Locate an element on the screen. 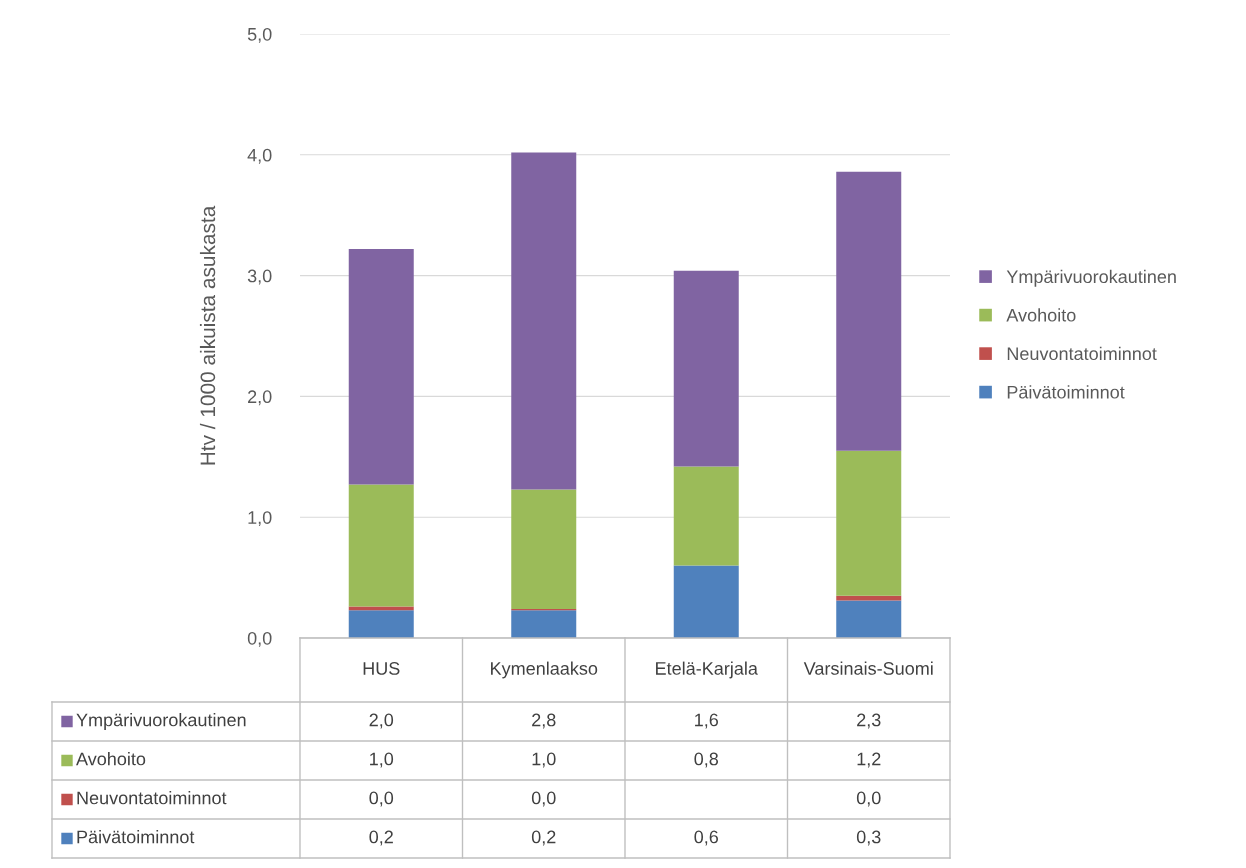 The image size is (1246, 868). data-label: 1,2 is located at coordinates (869, 760).